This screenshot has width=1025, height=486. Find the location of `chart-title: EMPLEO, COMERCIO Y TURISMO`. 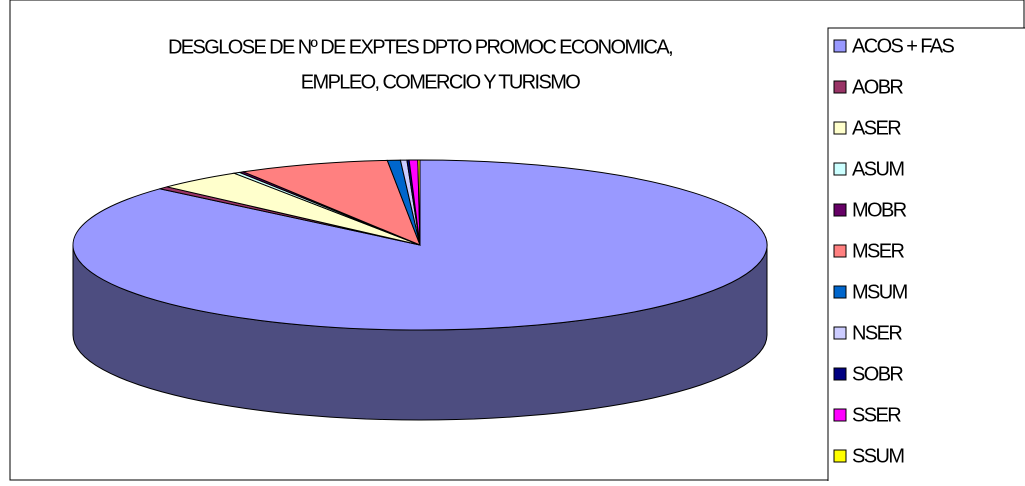

chart-title: EMPLEO, COMERCIO Y TURISMO is located at coordinates (441, 82).